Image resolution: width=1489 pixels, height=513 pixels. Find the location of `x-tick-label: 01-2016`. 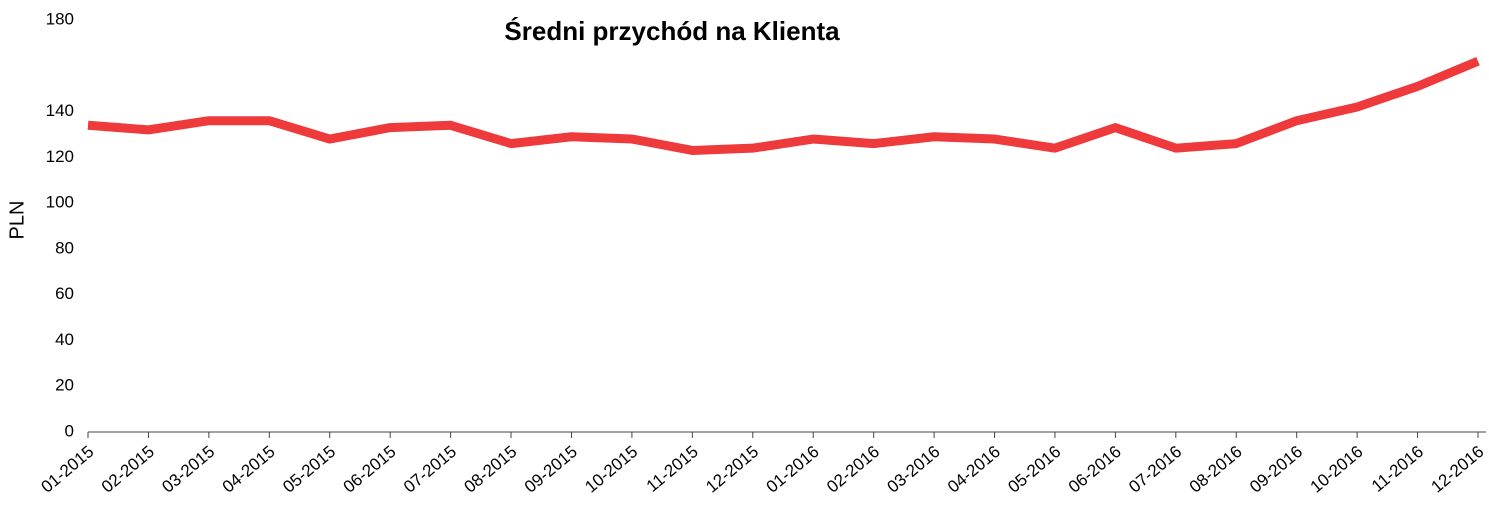

x-tick-label: 01-2016 is located at coordinates (793, 469).